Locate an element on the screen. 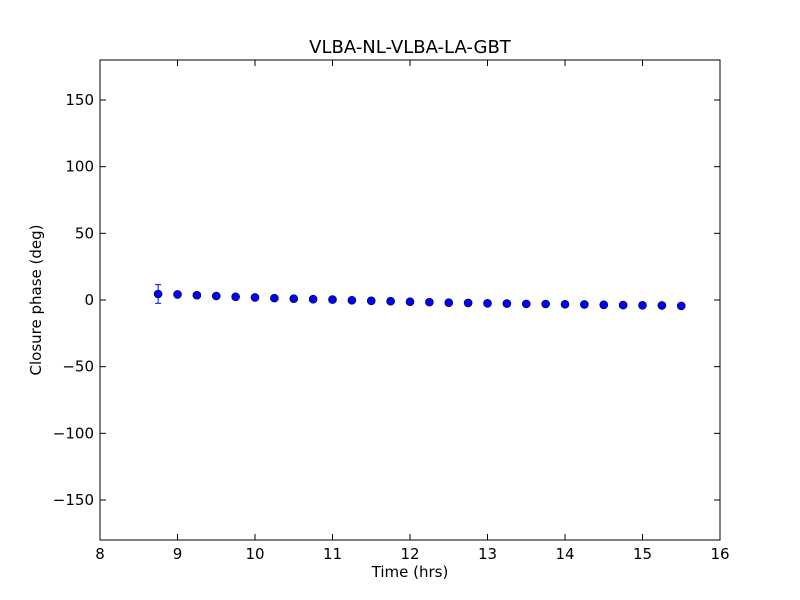 This screenshot has height=600, width=800. chart-title: VLBA-NL-VLBA-LA-GBT is located at coordinates (410, 47).